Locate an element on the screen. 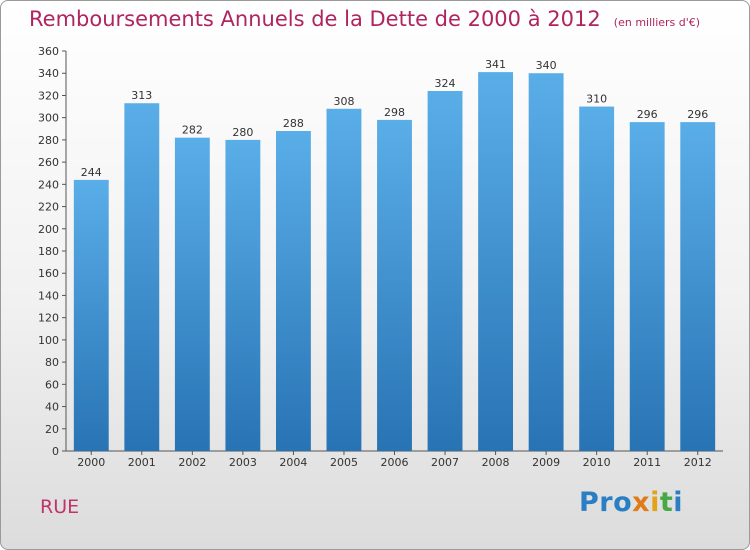  proxiti-logo: Proxiti is located at coordinates (631, 502).